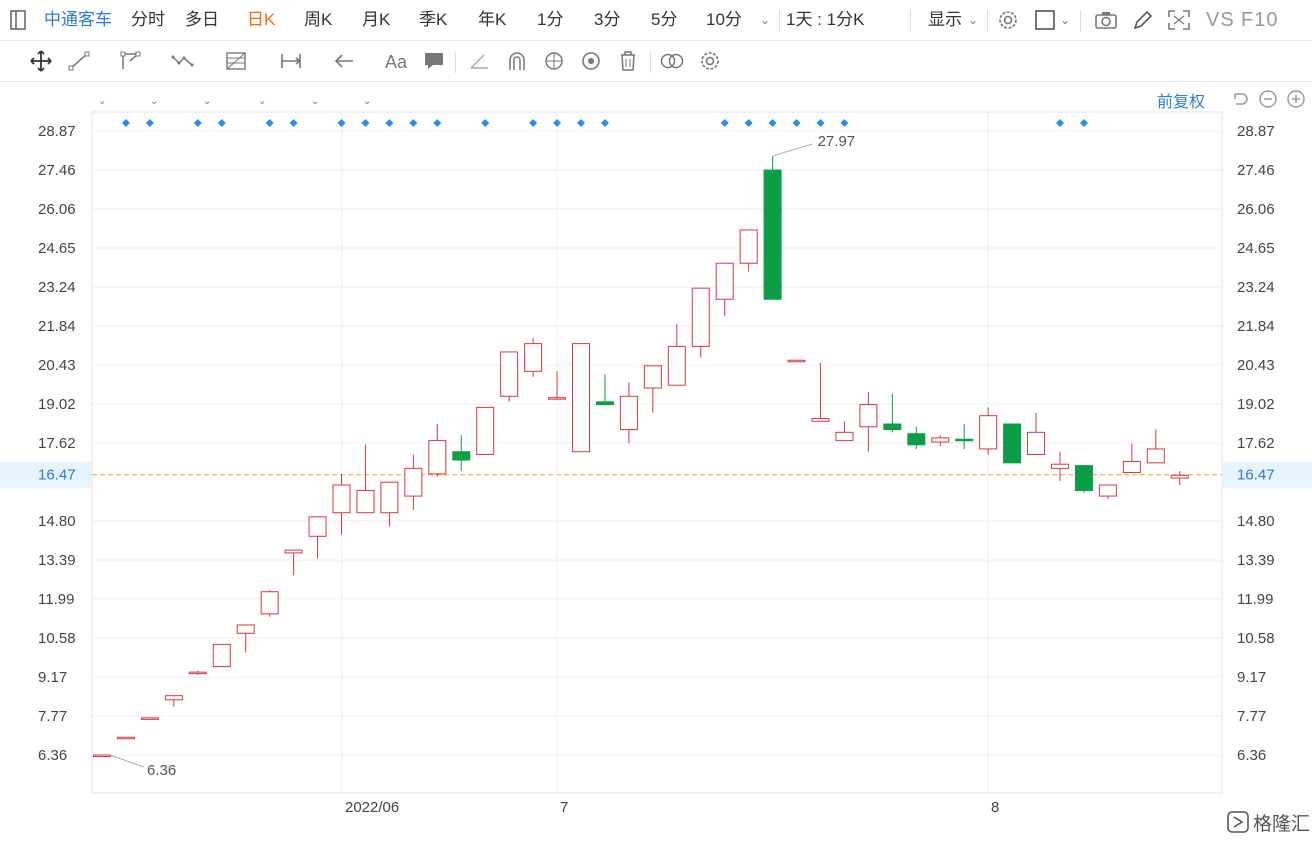 The image size is (1312, 843). Describe the element at coordinates (1256, 131) in the screenshot. I see `y-tick-label: 28.87` at that location.